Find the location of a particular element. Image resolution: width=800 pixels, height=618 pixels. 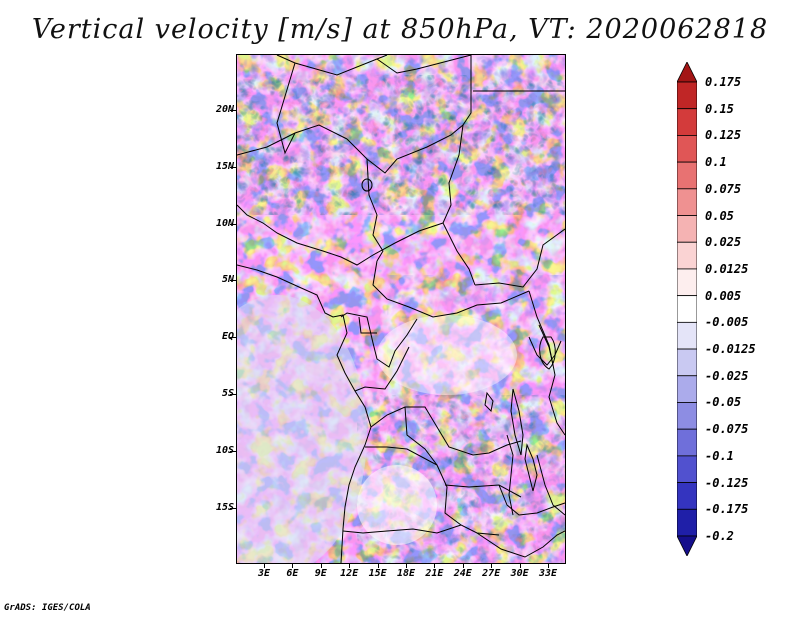

colorbar-level-label: 0.025 is located at coordinates (723, 242).